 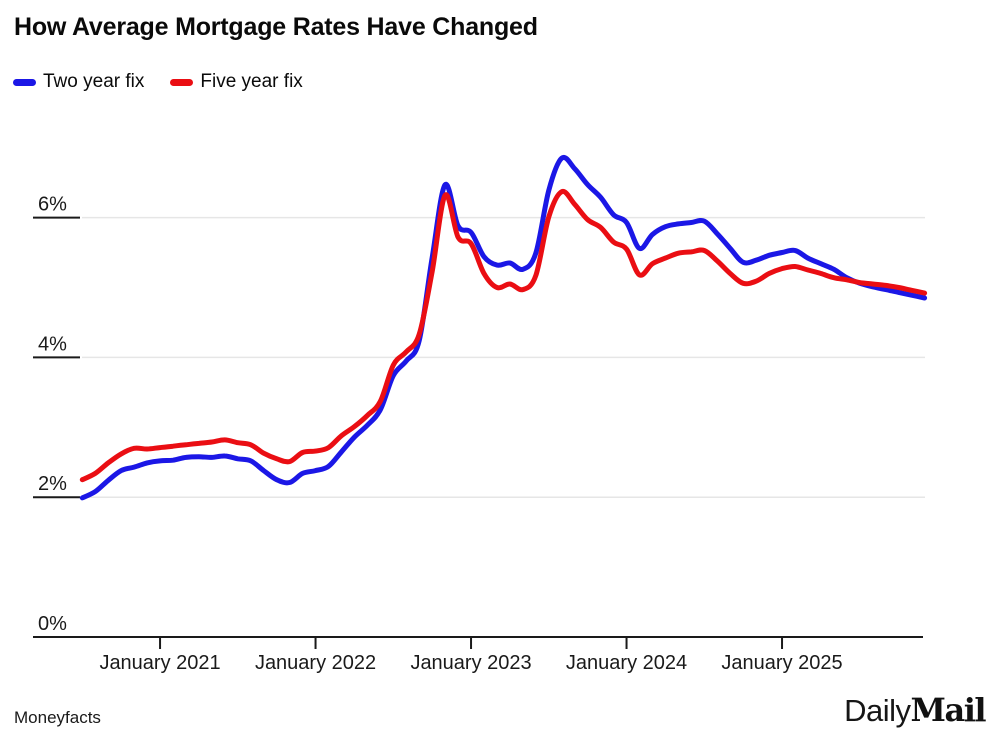 What do you see at coordinates (626, 663) in the screenshot?
I see `x-tick-label: January 2024` at bounding box center [626, 663].